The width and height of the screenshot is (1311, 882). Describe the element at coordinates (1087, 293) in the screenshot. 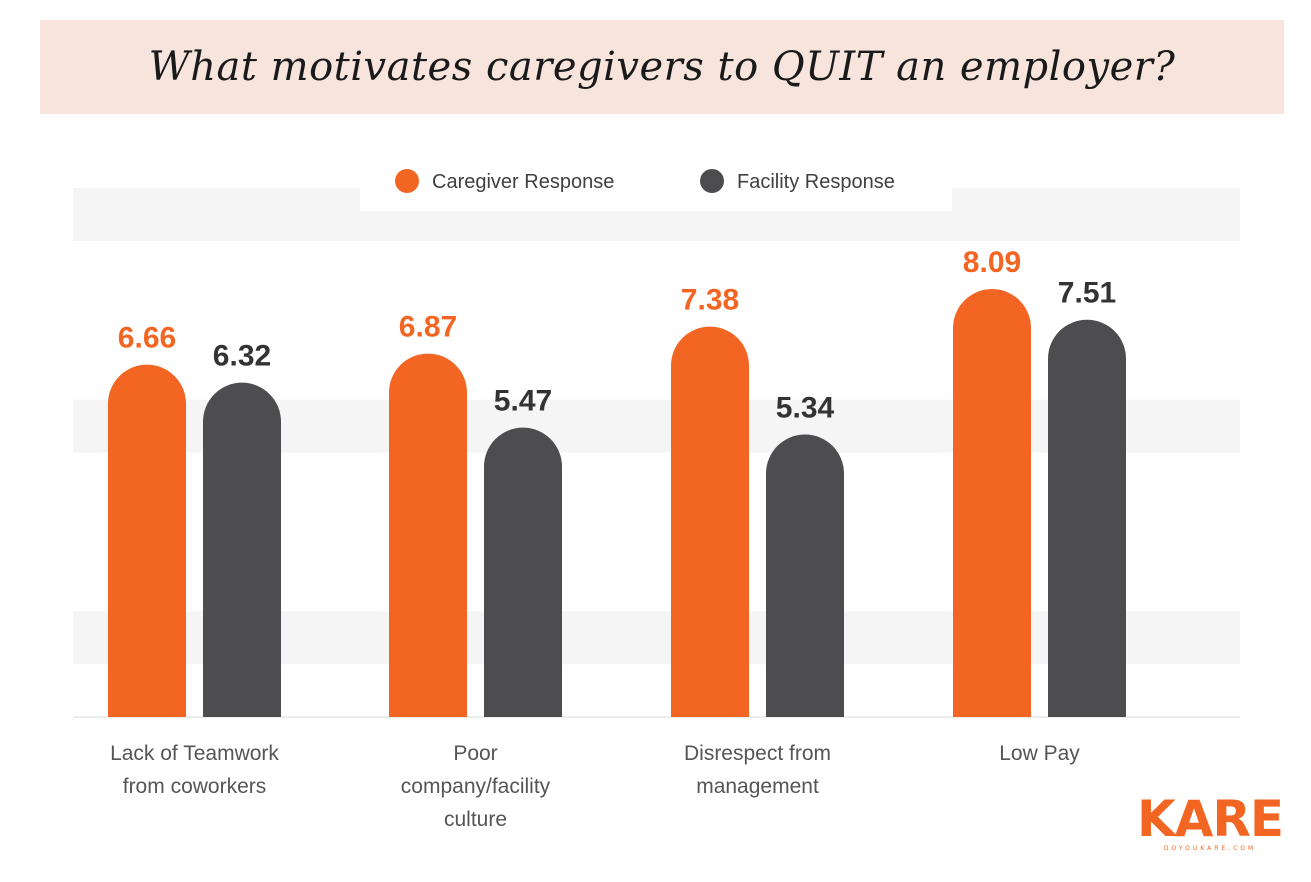

I see `data-label-facility: 7.51` at that location.